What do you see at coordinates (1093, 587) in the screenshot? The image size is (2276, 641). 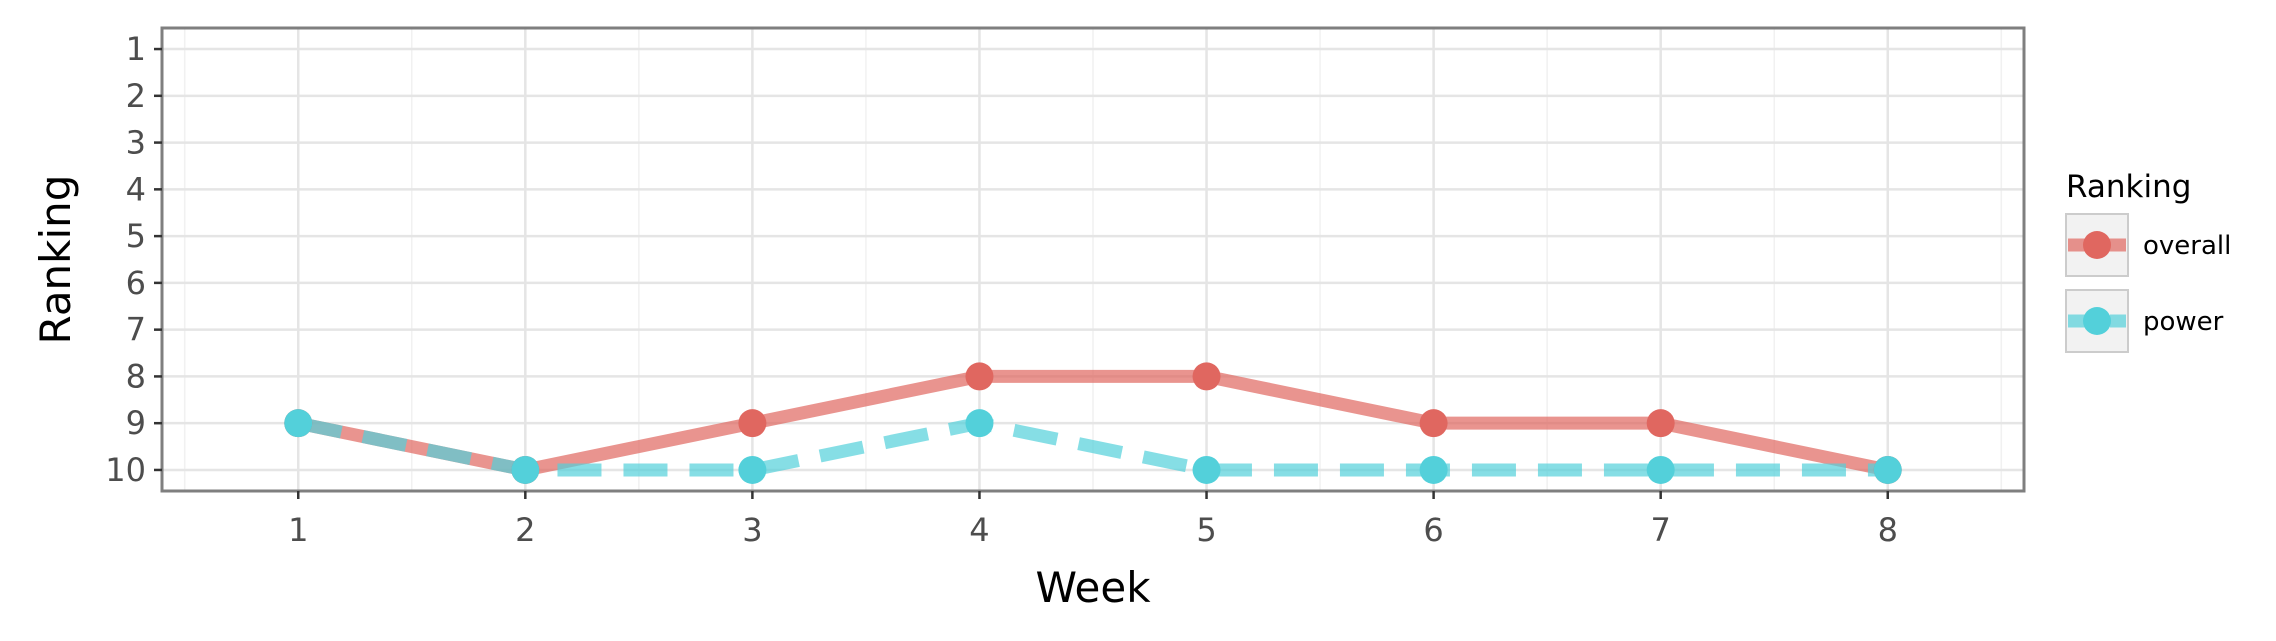 I see `x-axis-title: Week` at bounding box center [1093, 587].